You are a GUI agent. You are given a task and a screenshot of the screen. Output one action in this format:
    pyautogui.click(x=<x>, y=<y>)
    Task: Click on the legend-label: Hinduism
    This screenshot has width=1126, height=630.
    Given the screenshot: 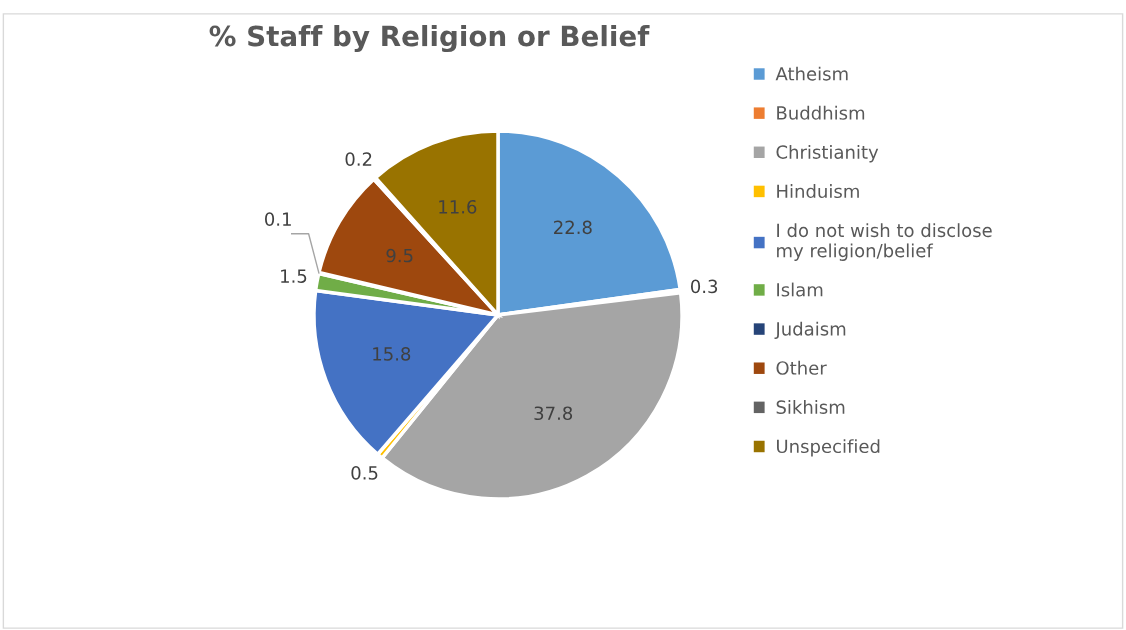 What is the action you would take?
    pyautogui.click(x=818, y=191)
    